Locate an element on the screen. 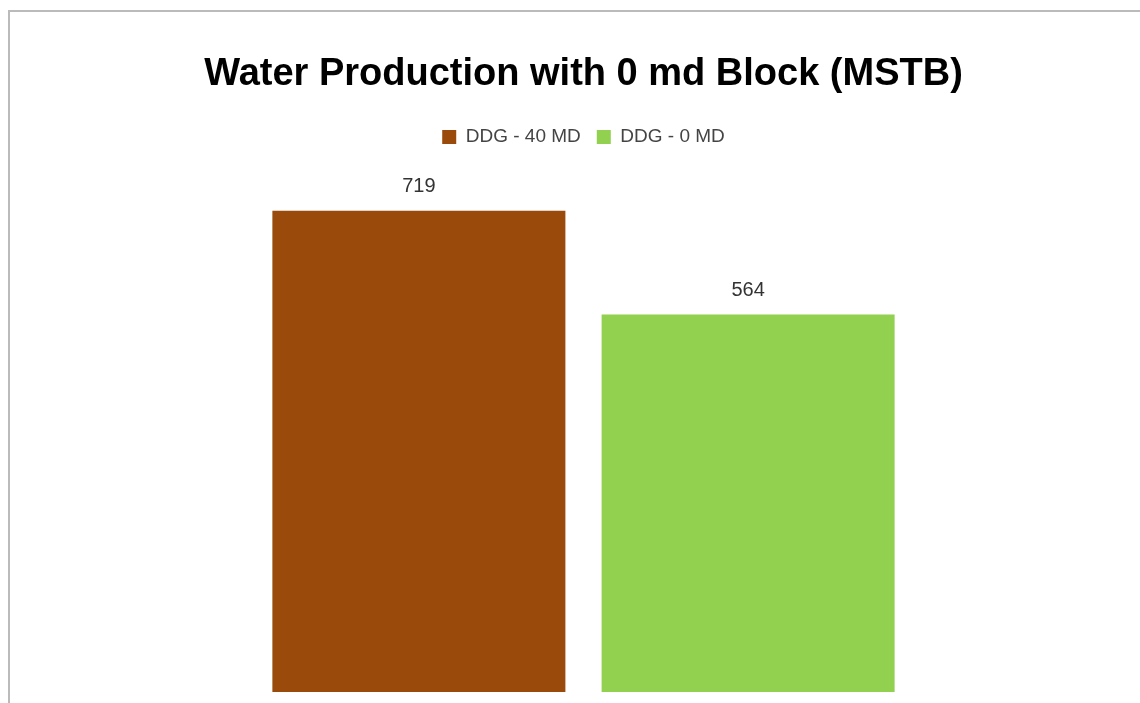 This screenshot has height=703, width=1140. data-label: 564 is located at coordinates (748, 289).